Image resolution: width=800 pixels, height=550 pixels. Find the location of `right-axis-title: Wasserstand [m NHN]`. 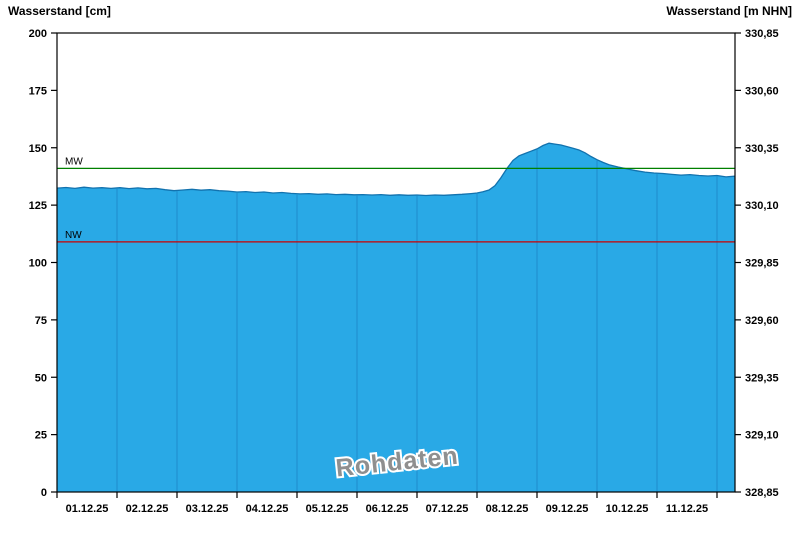

right-axis-title: Wasserstand [m NHN] is located at coordinates (729, 11).